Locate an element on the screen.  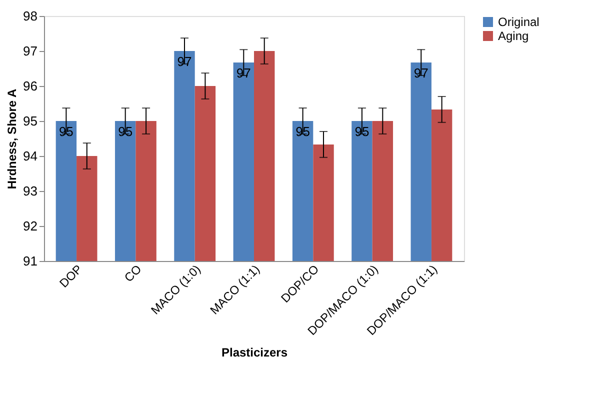
y-tick-label: 93 is located at coordinates (30, 191).